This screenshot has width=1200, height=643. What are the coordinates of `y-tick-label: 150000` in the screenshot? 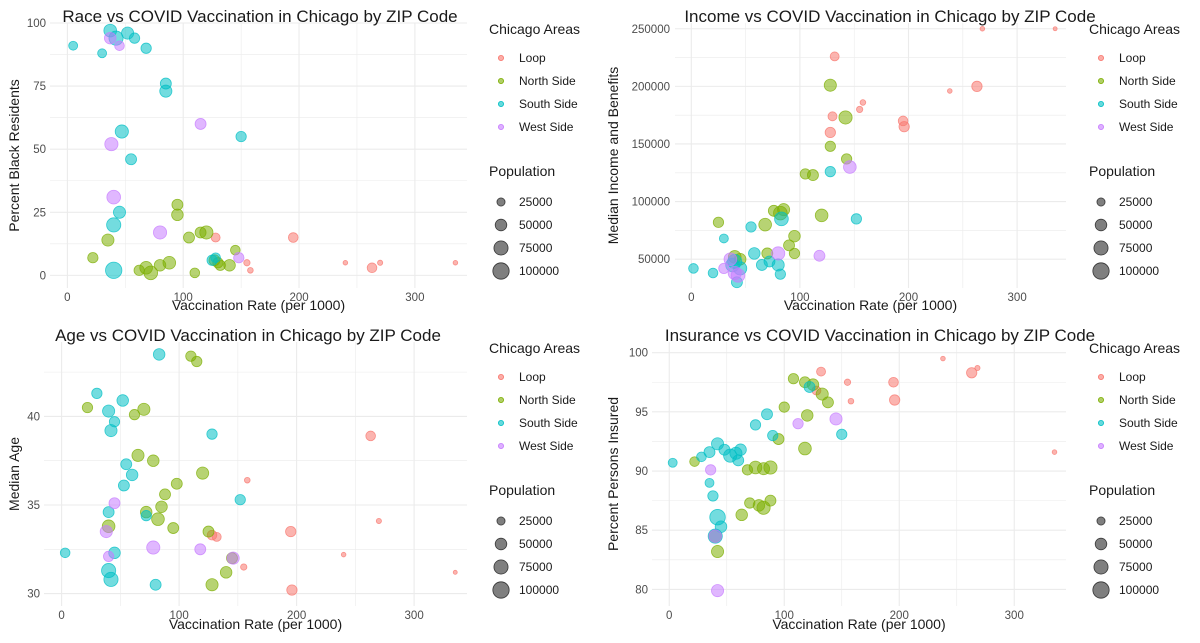 It's located at (651, 145).